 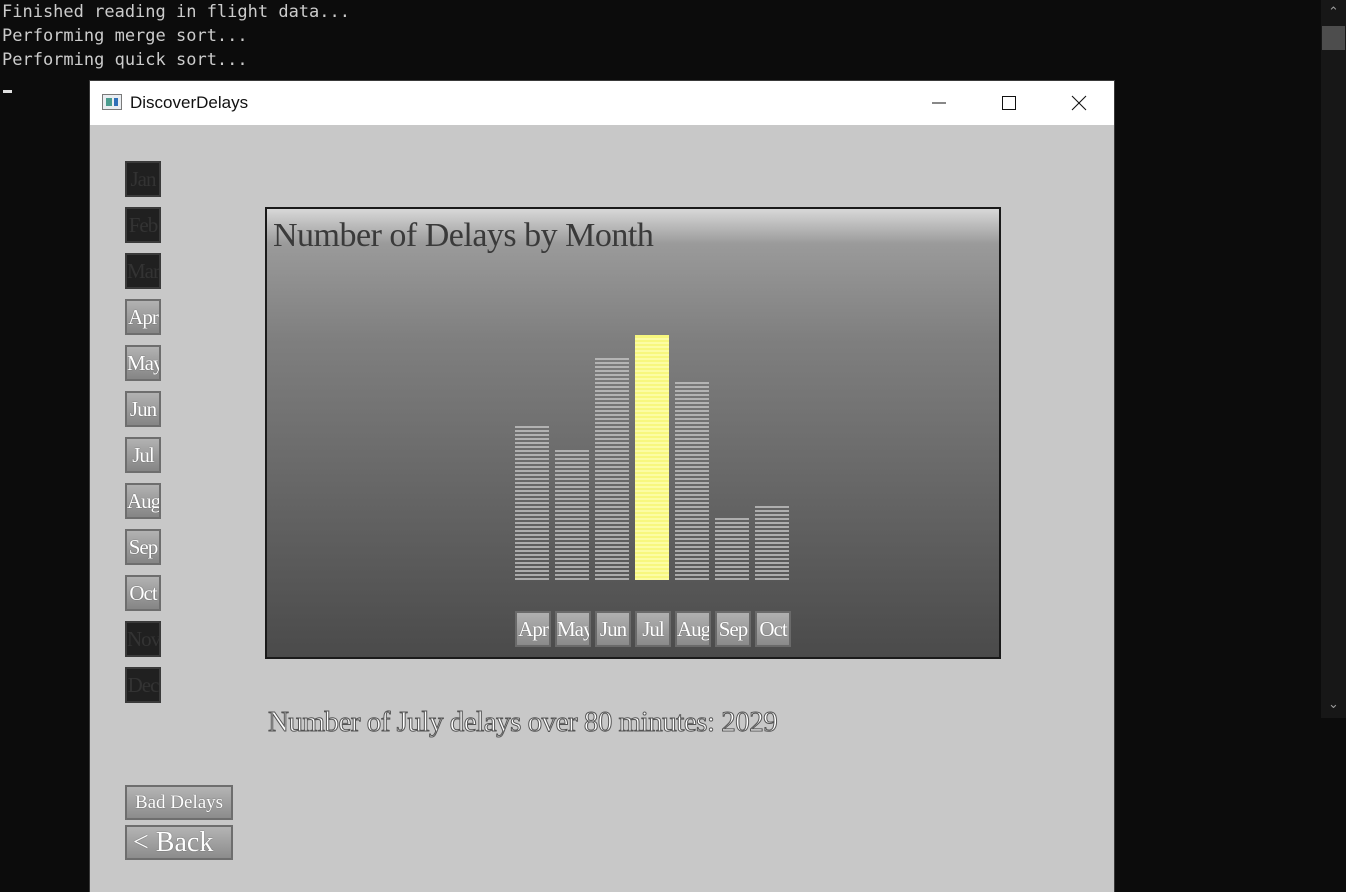 What do you see at coordinates (143, 225) in the screenshot?
I see `month-button-feb: Feb` at bounding box center [143, 225].